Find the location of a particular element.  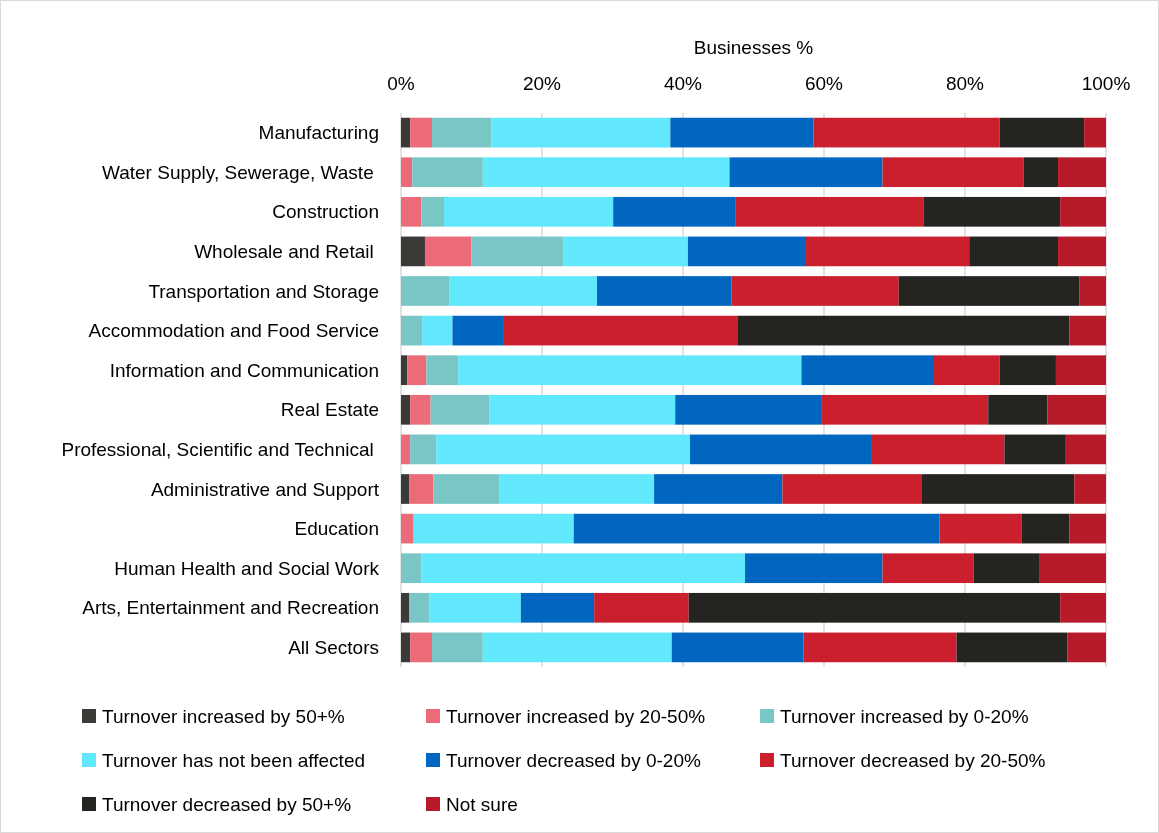

y-tick-label: Real Estate is located at coordinates (329, 410).